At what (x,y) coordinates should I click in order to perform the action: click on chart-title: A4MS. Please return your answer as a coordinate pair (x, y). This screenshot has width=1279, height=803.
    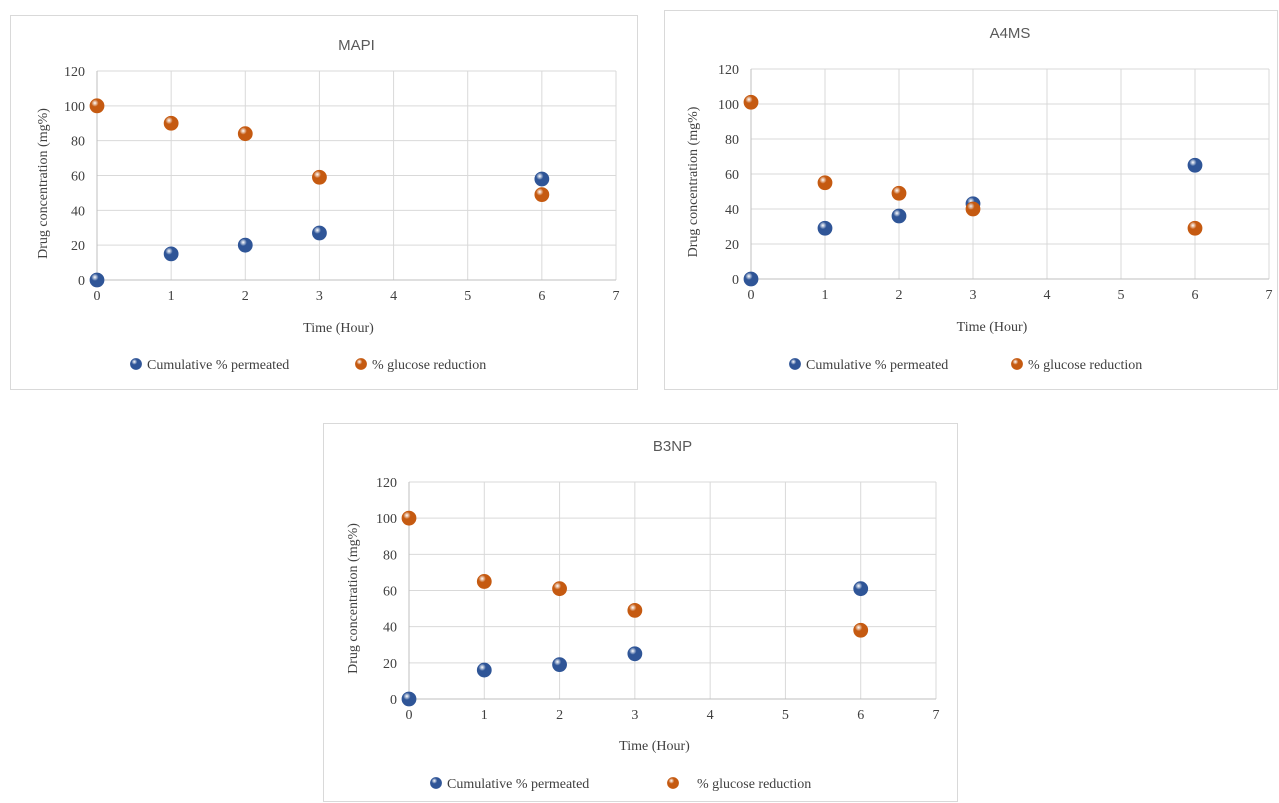
    Looking at the image, I should click on (1010, 33).